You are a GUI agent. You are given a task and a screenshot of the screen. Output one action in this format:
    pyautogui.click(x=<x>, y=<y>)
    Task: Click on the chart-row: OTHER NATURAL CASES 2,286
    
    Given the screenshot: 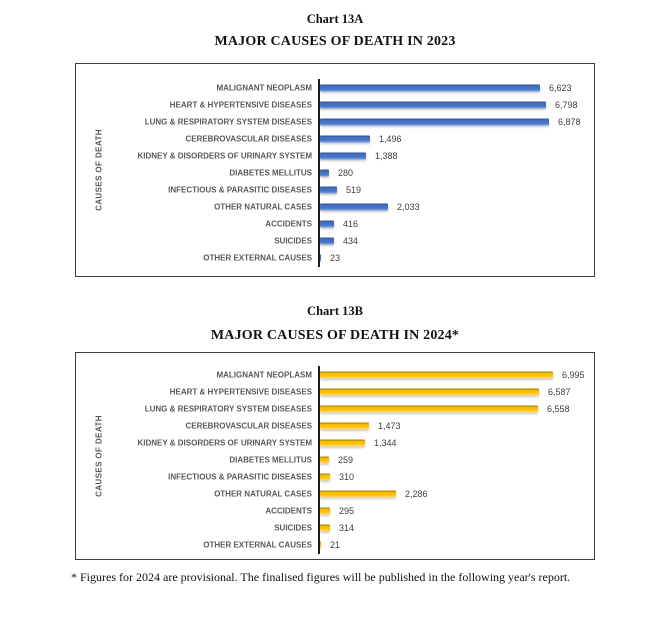 What is the action you would take?
    pyautogui.click(x=334, y=494)
    